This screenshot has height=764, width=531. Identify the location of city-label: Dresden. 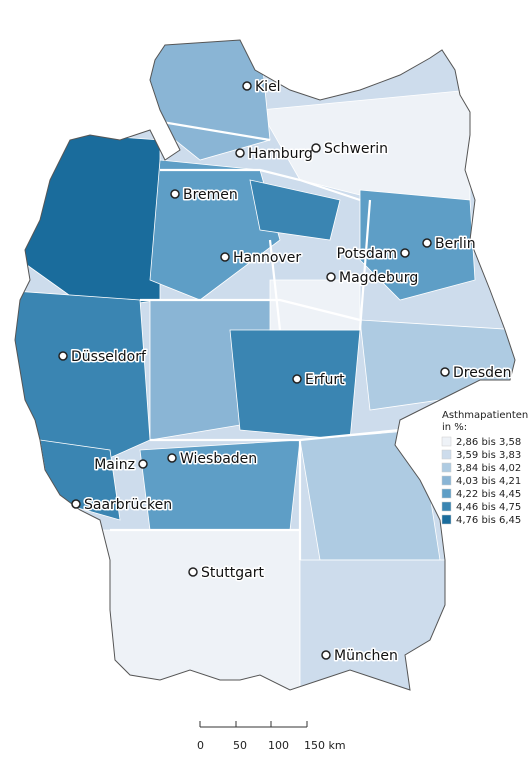
(482, 373).